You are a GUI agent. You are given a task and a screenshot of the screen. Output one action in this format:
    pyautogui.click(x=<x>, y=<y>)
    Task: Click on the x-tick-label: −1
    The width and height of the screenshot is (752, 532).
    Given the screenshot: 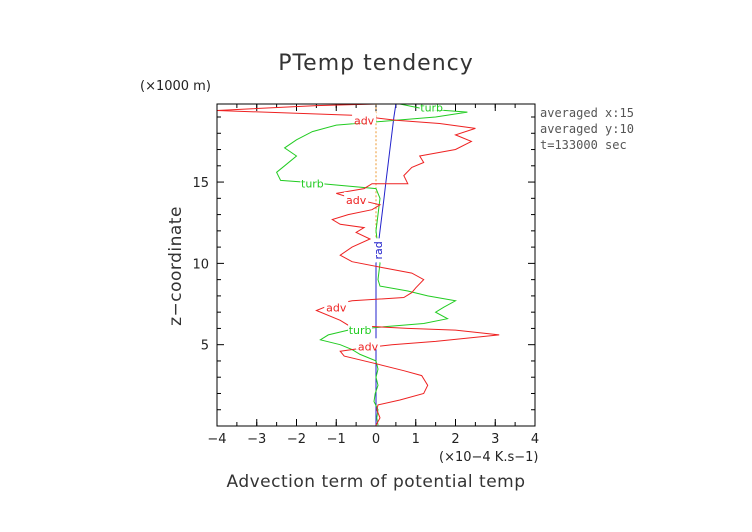 What is the action you would take?
    pyautogui.click(x=336, y=439)
    